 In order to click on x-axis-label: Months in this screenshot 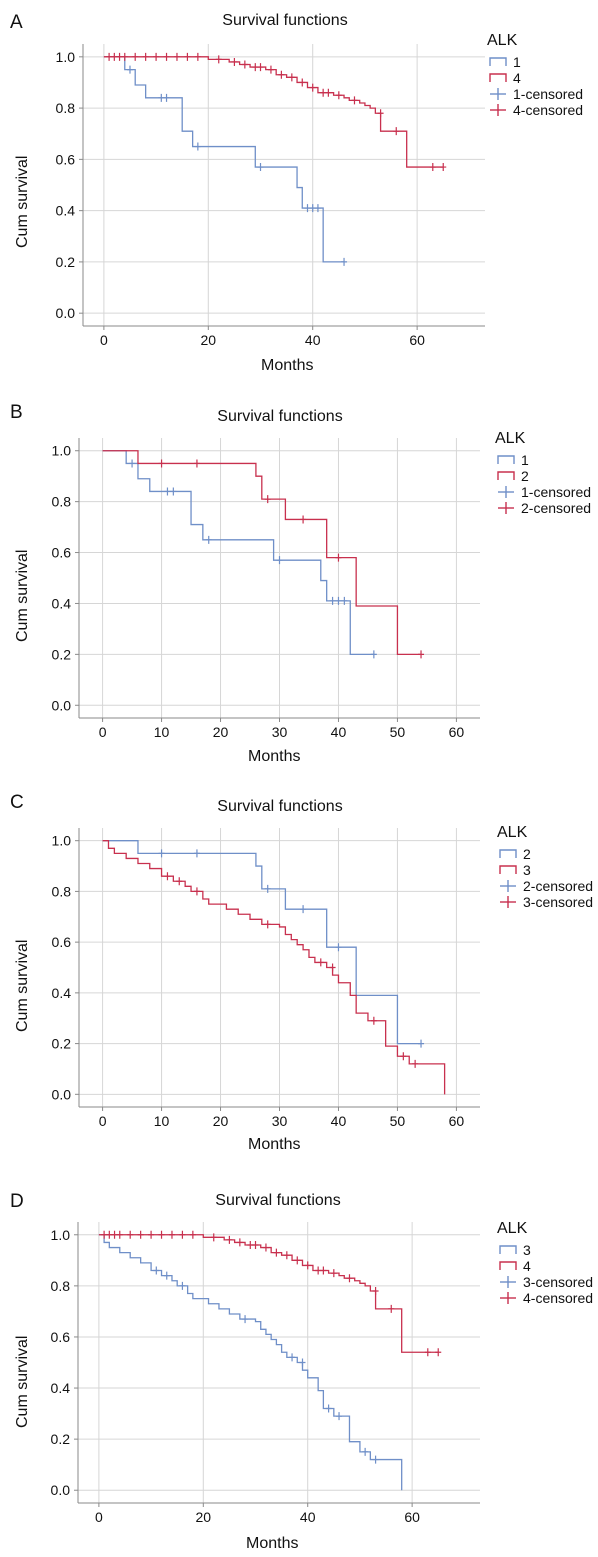, I will do `click(274, 1144)`.